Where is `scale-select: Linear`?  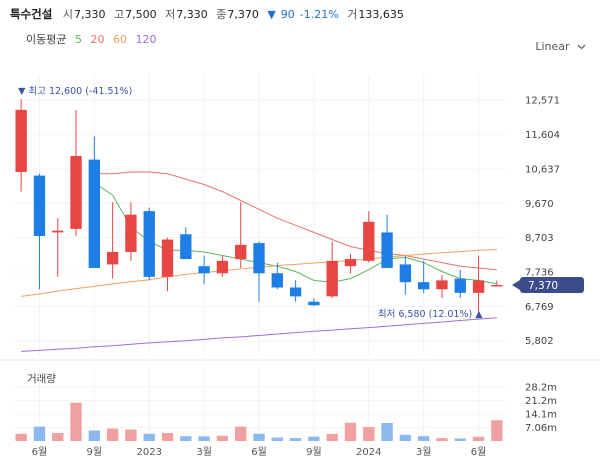
scale-select: Linear is located at coordinates (560, 46).